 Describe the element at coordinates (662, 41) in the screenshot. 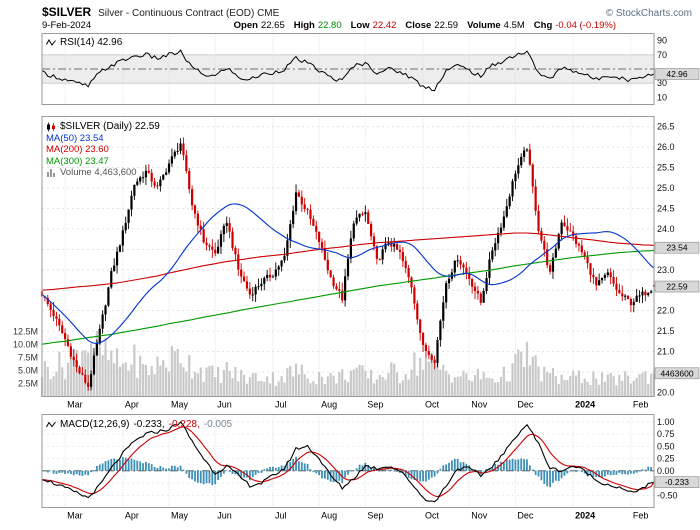

I see `svg-text: 90` at that location.